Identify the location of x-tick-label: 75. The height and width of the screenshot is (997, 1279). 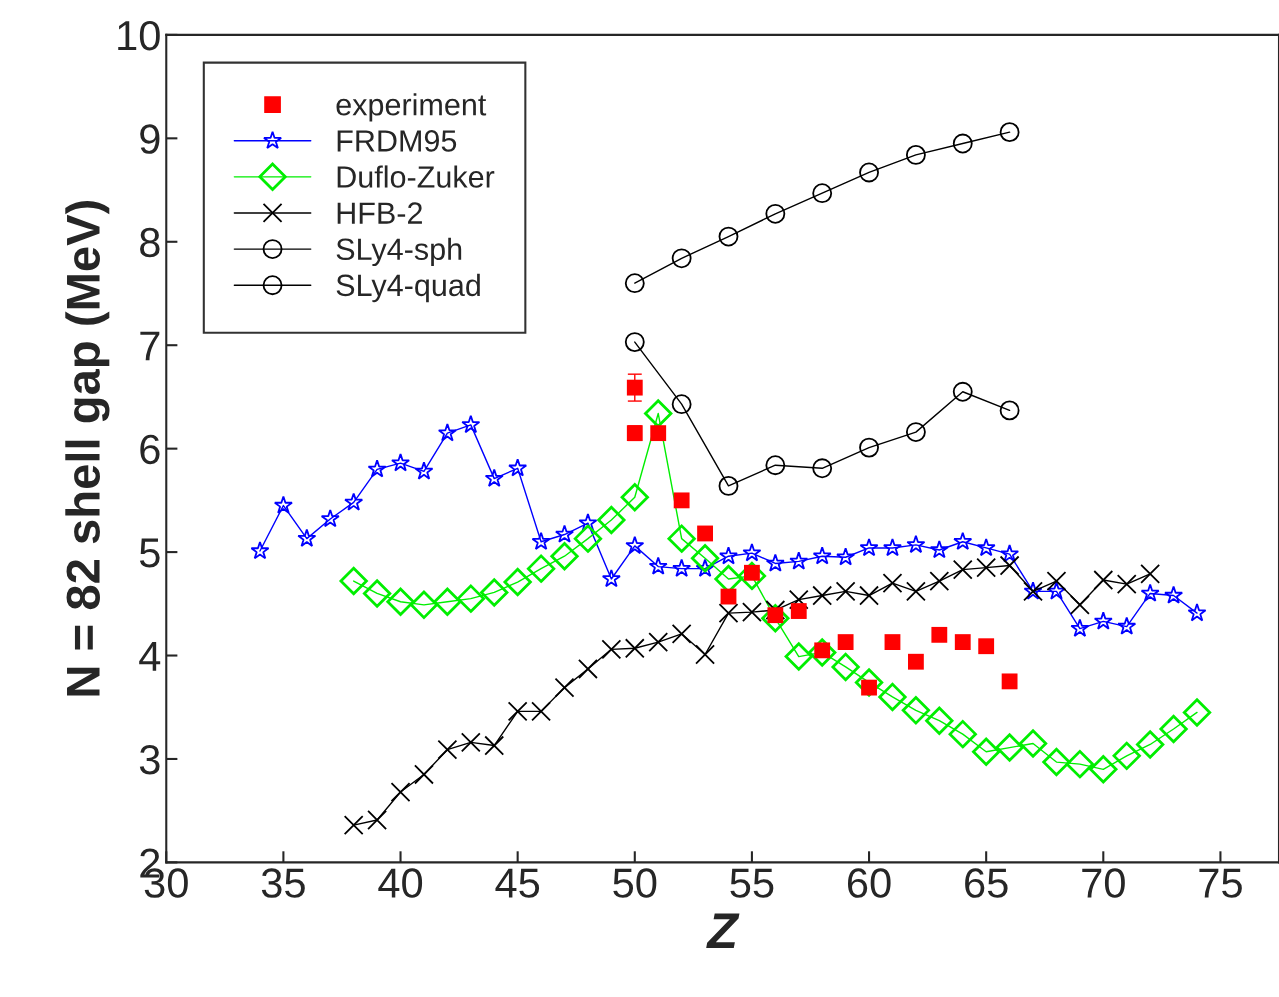
(1220, 883).